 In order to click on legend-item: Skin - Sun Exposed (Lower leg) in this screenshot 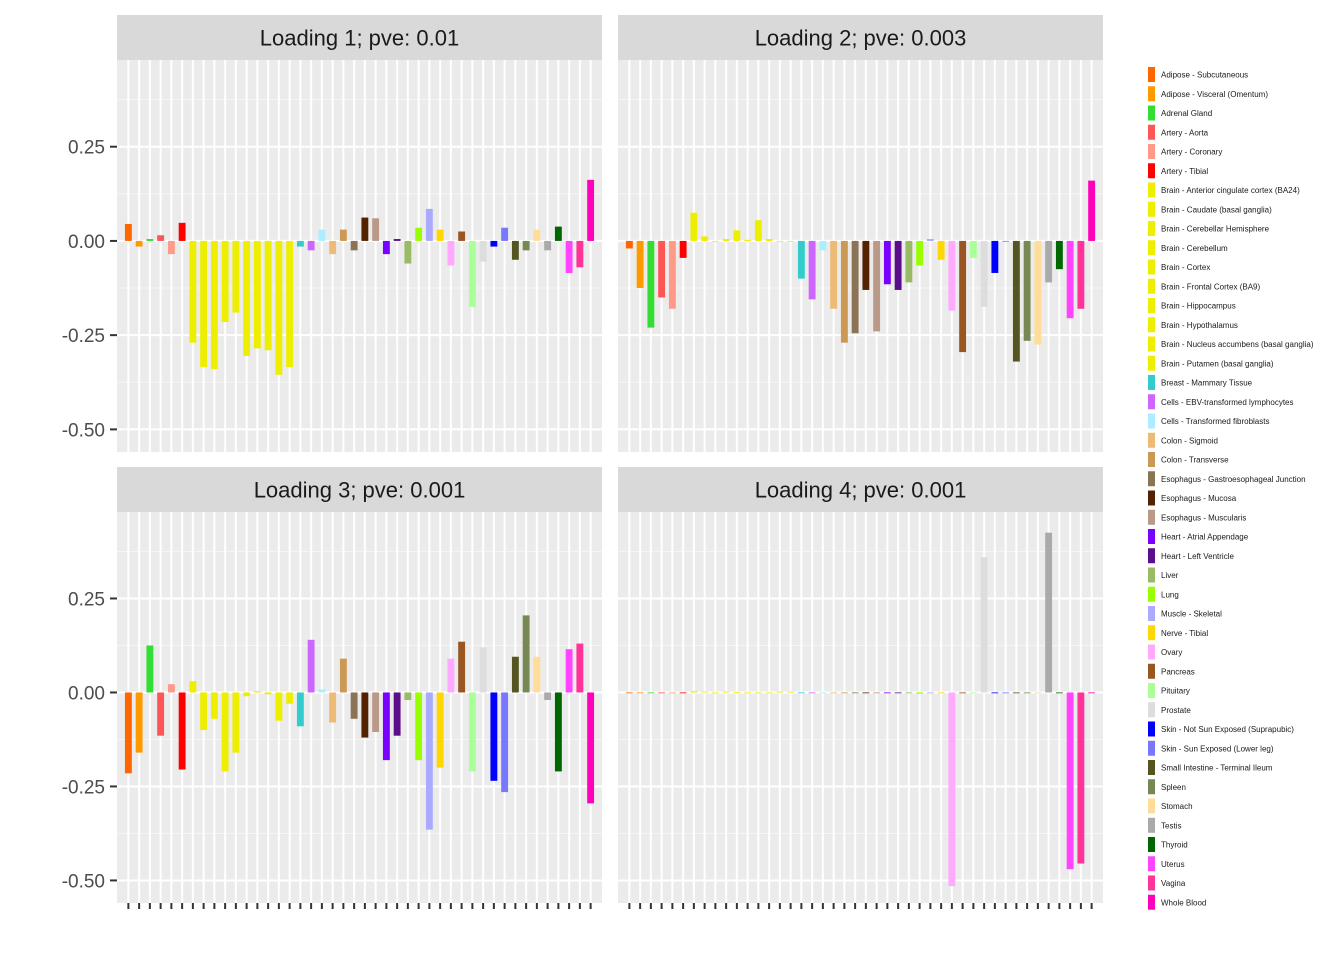, I will do `click(1211, 748)`.